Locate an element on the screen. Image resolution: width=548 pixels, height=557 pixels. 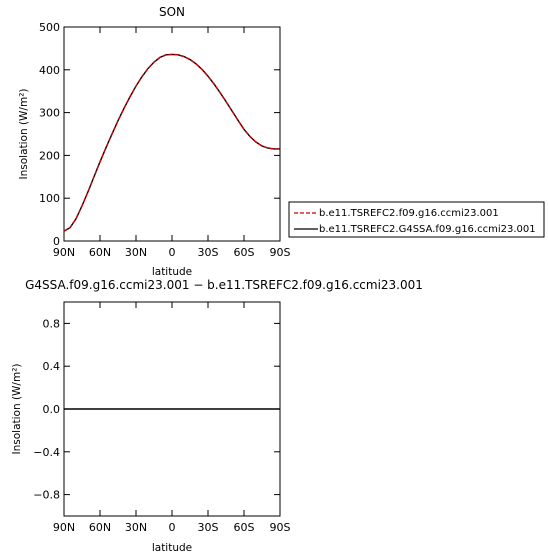
top-series-lines is located at coordinates (171, 142).